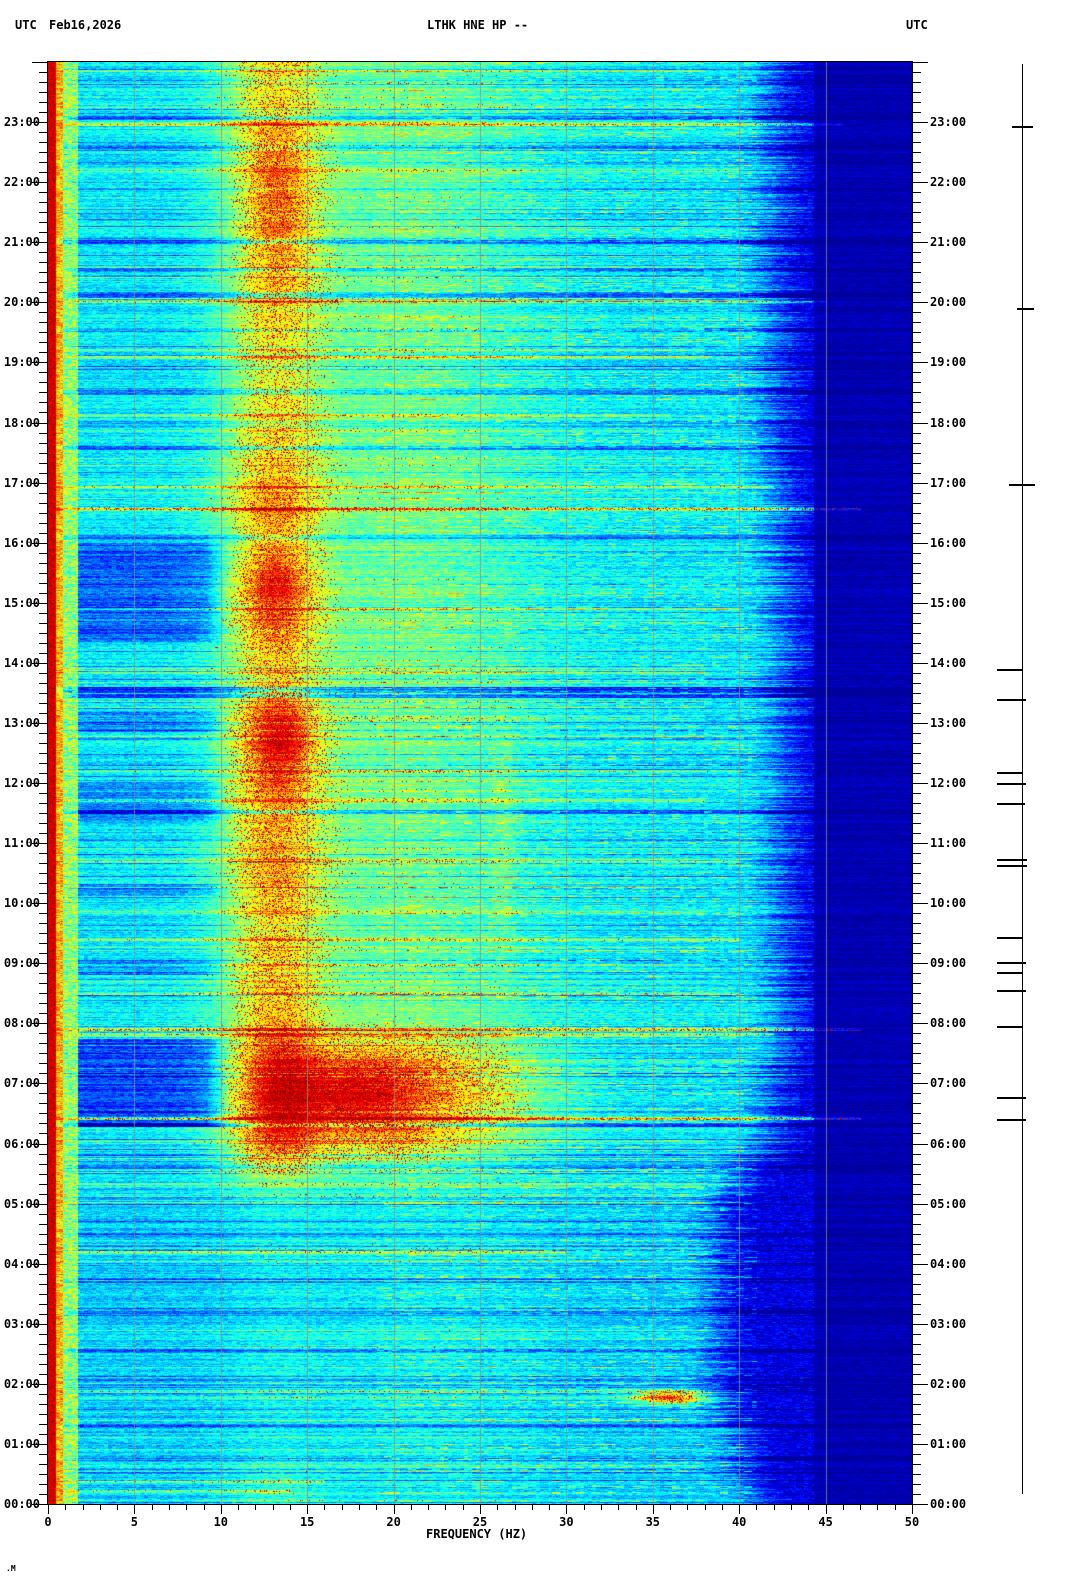 This screenshot has width=1066, height=1584. I want to click on frequency-tick-label: 15, so click(307, 1522).